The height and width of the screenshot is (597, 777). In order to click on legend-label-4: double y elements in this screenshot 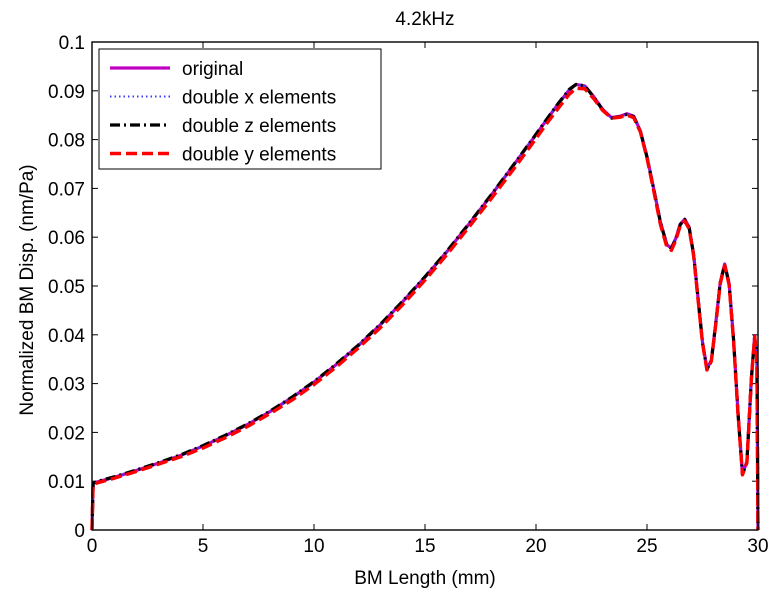, I will do `click(259, 155)`.